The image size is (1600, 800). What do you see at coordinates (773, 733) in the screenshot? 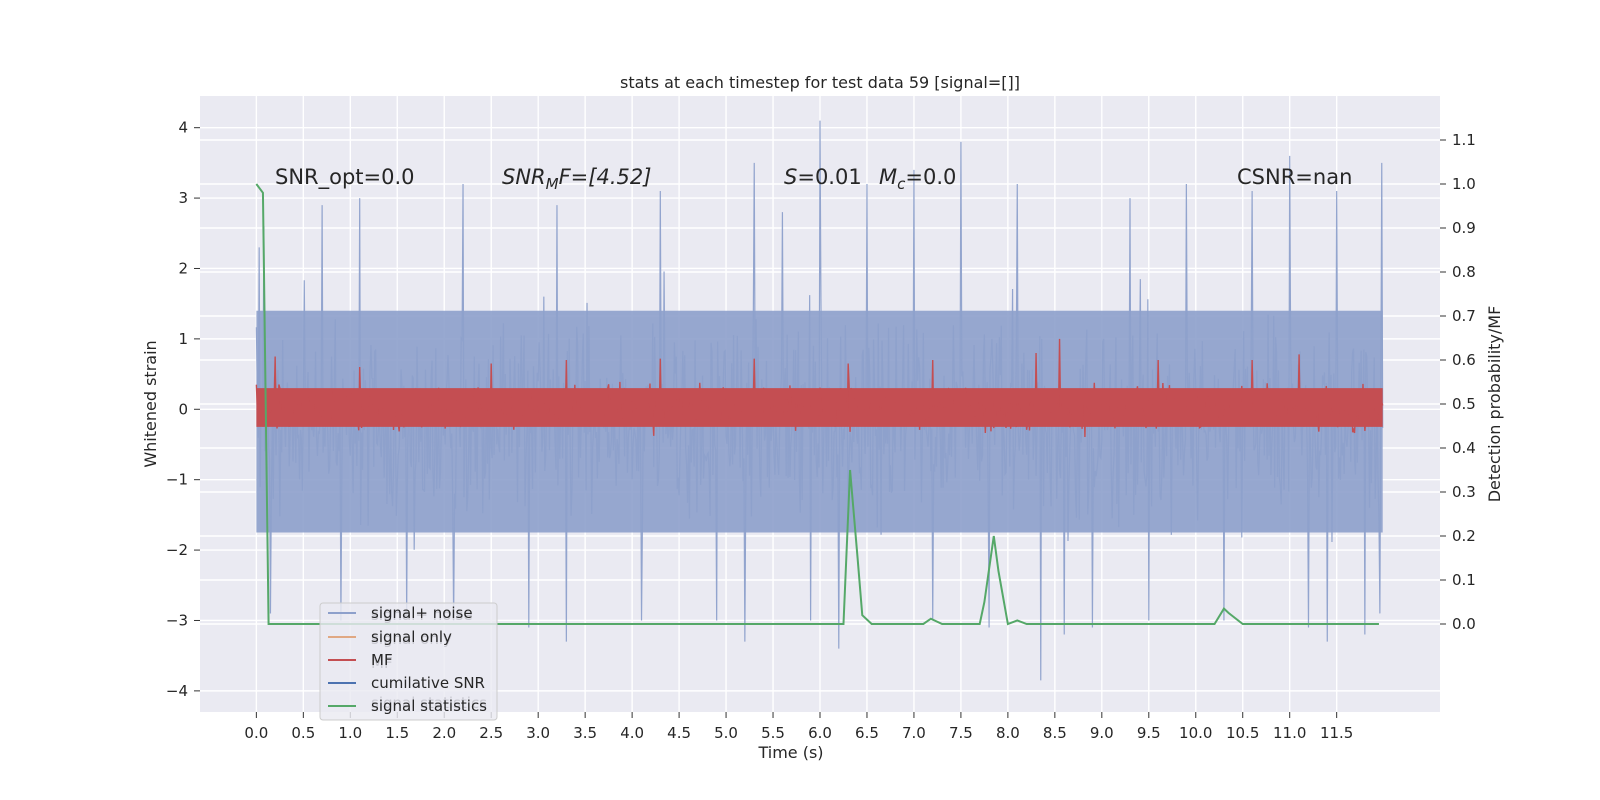
I see `x-tick-label: 5.5` at bounding box center [773, 733].